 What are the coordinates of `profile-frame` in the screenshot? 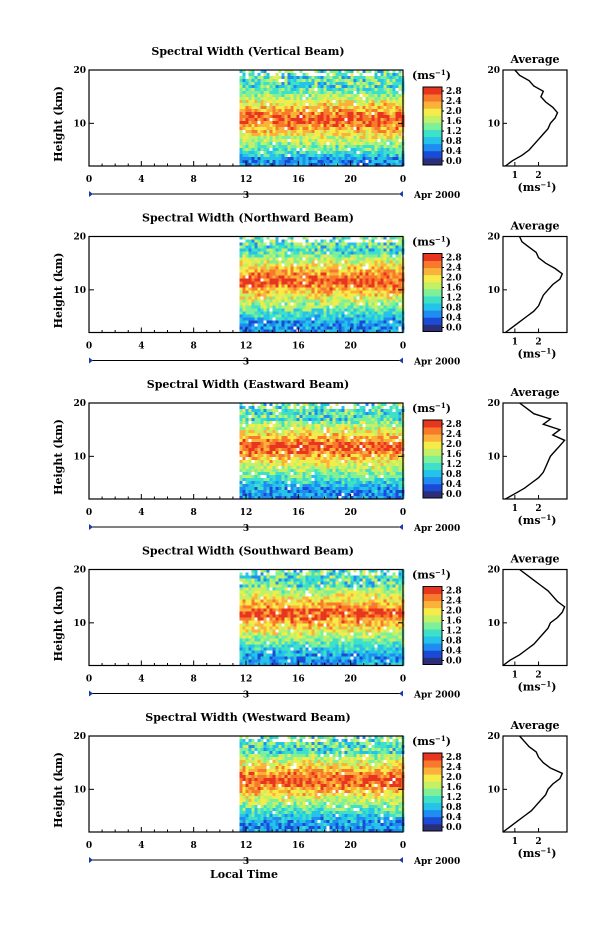 It's located at (535, 118).